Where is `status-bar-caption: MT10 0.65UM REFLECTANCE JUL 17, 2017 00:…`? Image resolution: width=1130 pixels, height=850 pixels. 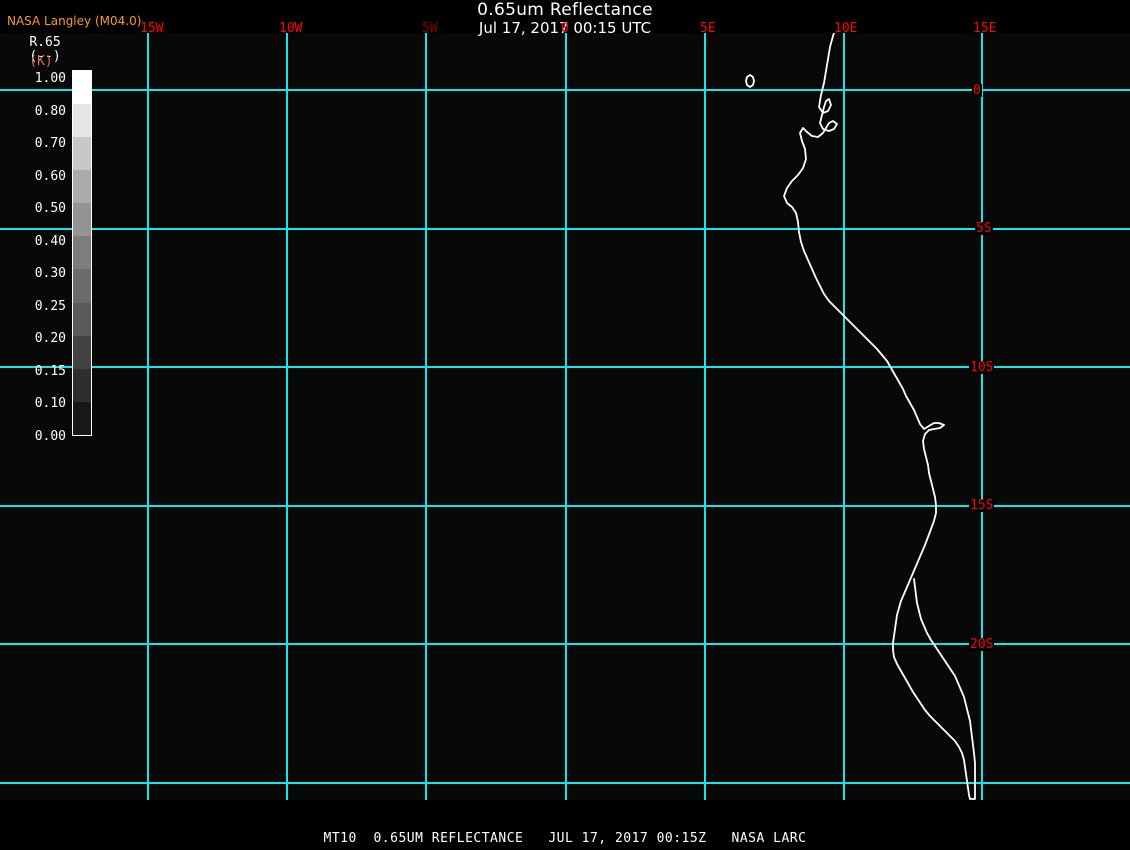 status-bar-caption: MT10 0.65UM REFLECTANCE JUL 17, 2017 00:… is located at coordinates (565, 838).